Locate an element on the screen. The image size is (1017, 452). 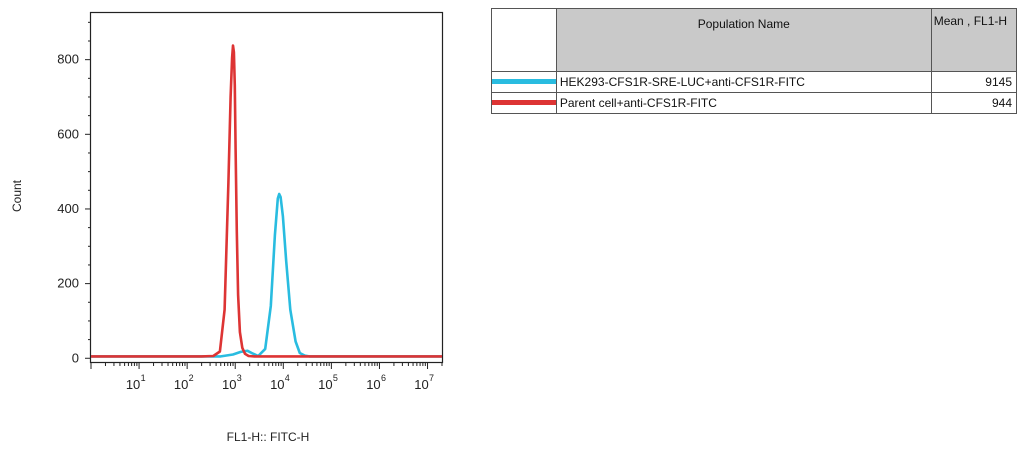
x-tick-exponent: 3 is located at coordinates (239, 378).